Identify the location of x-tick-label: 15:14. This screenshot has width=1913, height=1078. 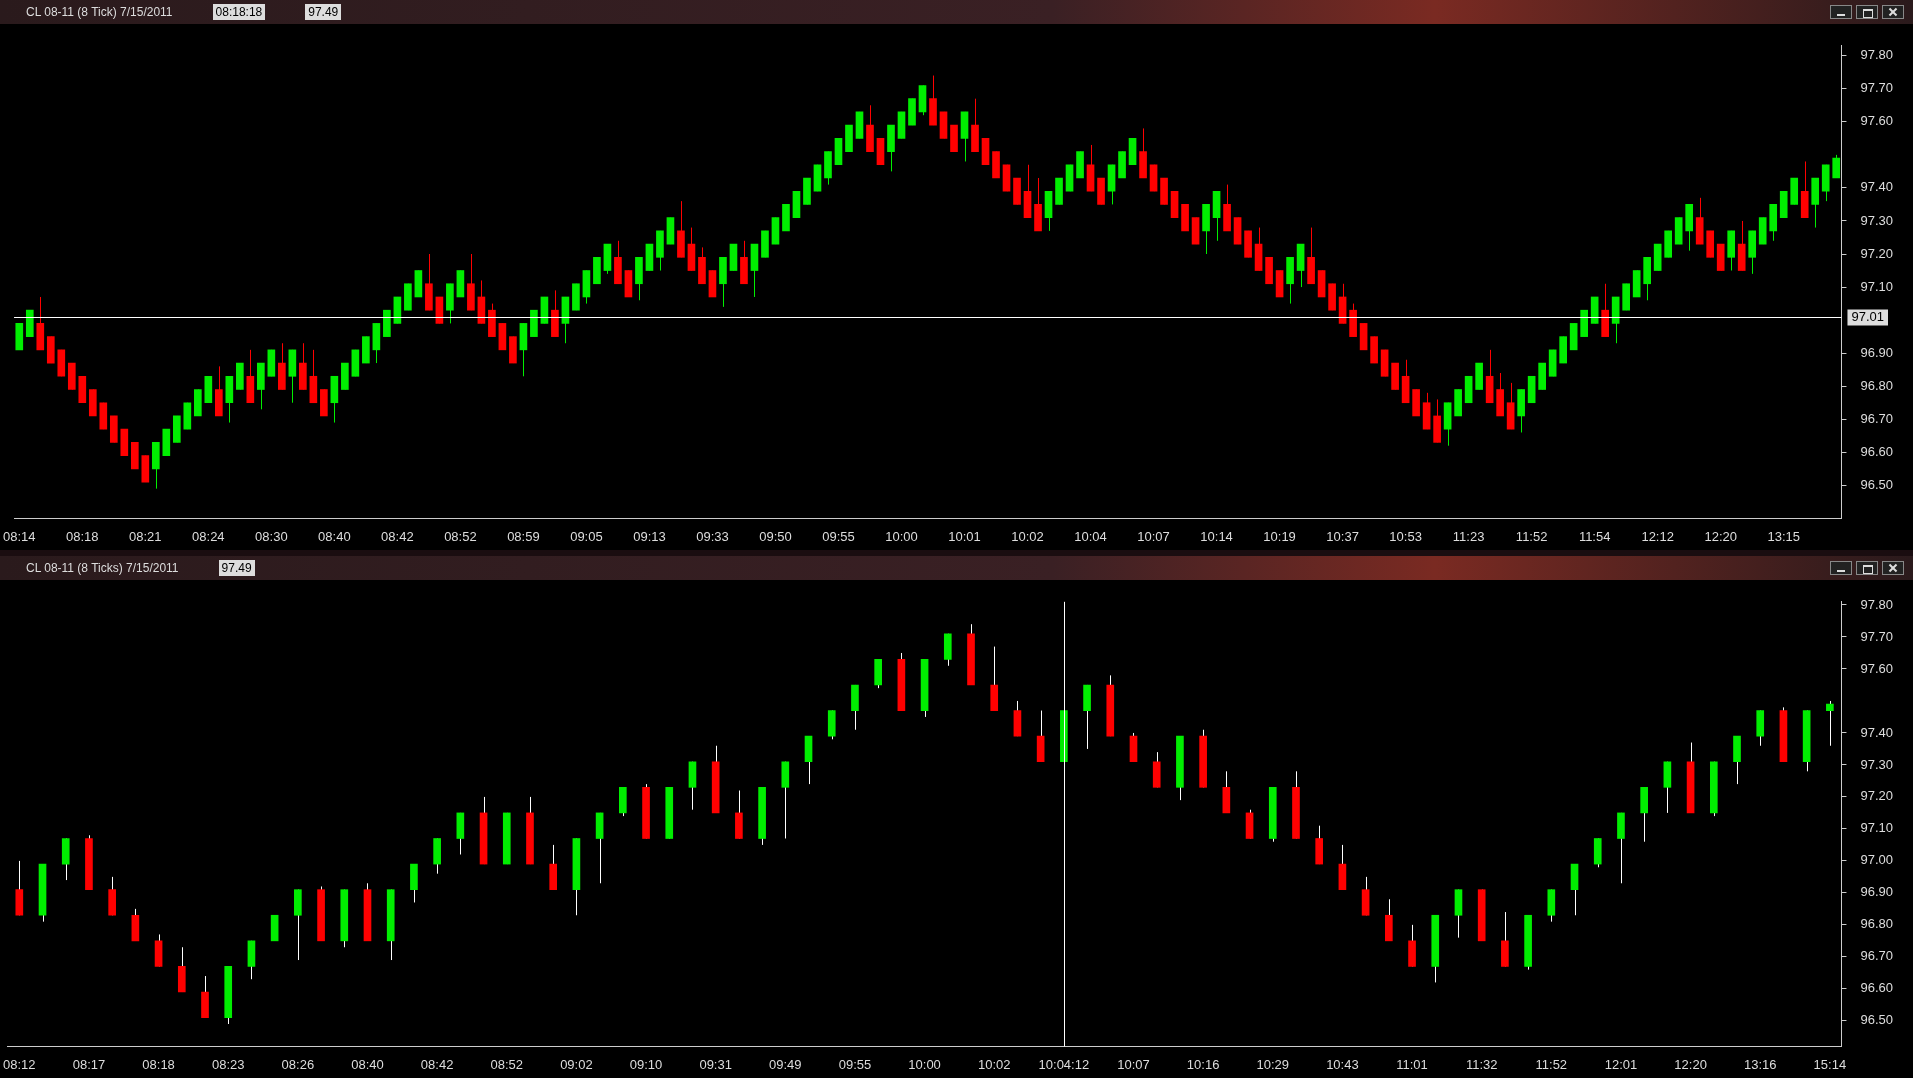
(1830, 1064).